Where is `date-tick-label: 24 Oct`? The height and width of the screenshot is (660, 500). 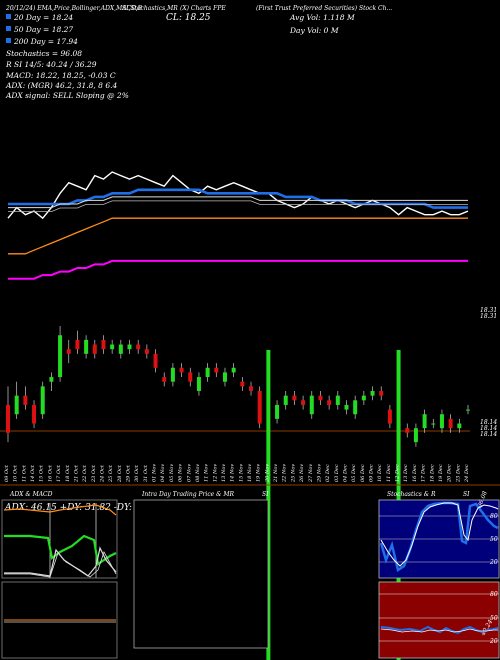
date-tick-label: 24 Oct is located at coordinates (102, 473).